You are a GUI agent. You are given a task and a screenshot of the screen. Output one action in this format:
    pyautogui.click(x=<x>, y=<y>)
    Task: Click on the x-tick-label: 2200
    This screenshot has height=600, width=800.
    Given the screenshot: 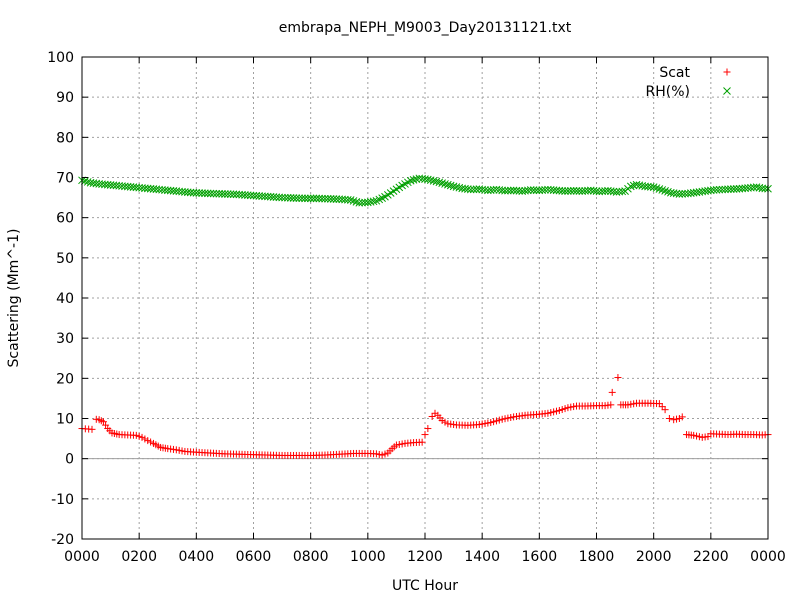 What is the action you would take?
    pyautogui.click(x=711, y=557)
    